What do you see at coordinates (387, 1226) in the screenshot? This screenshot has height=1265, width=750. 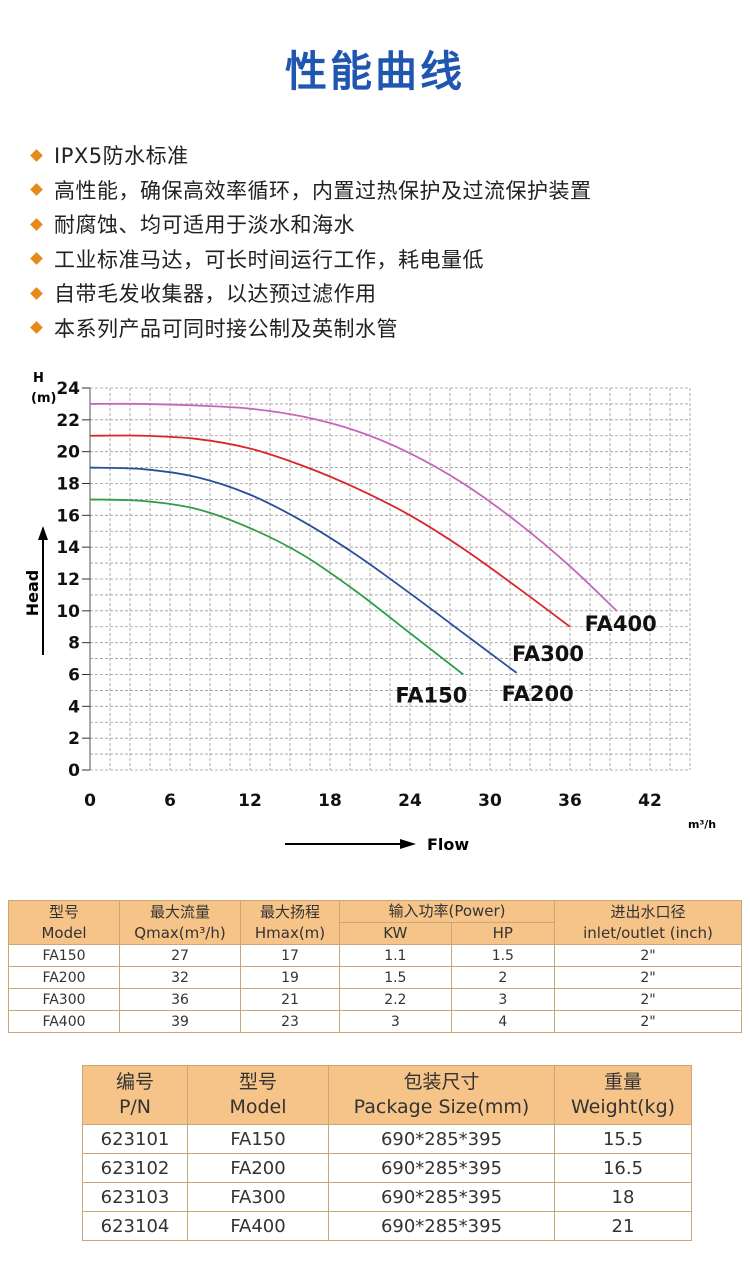 I see `table-row: 623104 FA400 690*285*395 21` at bounding box center [387, 1226].